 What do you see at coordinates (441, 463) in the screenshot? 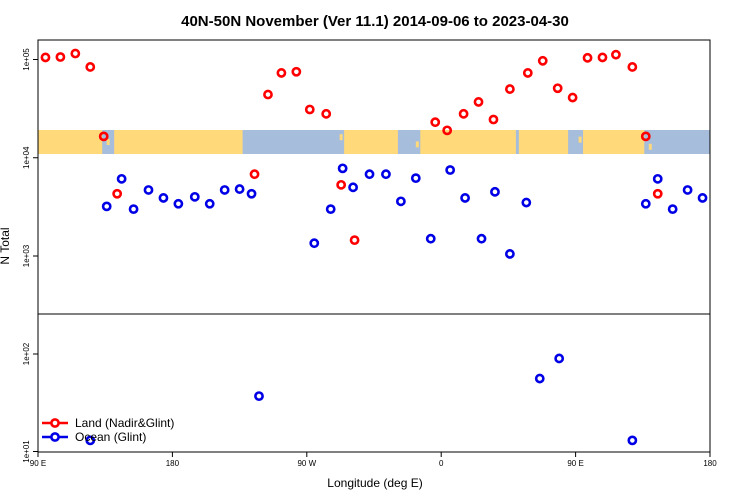
I see `x-tick-label-3: 0` at bounding box center [441, 463].